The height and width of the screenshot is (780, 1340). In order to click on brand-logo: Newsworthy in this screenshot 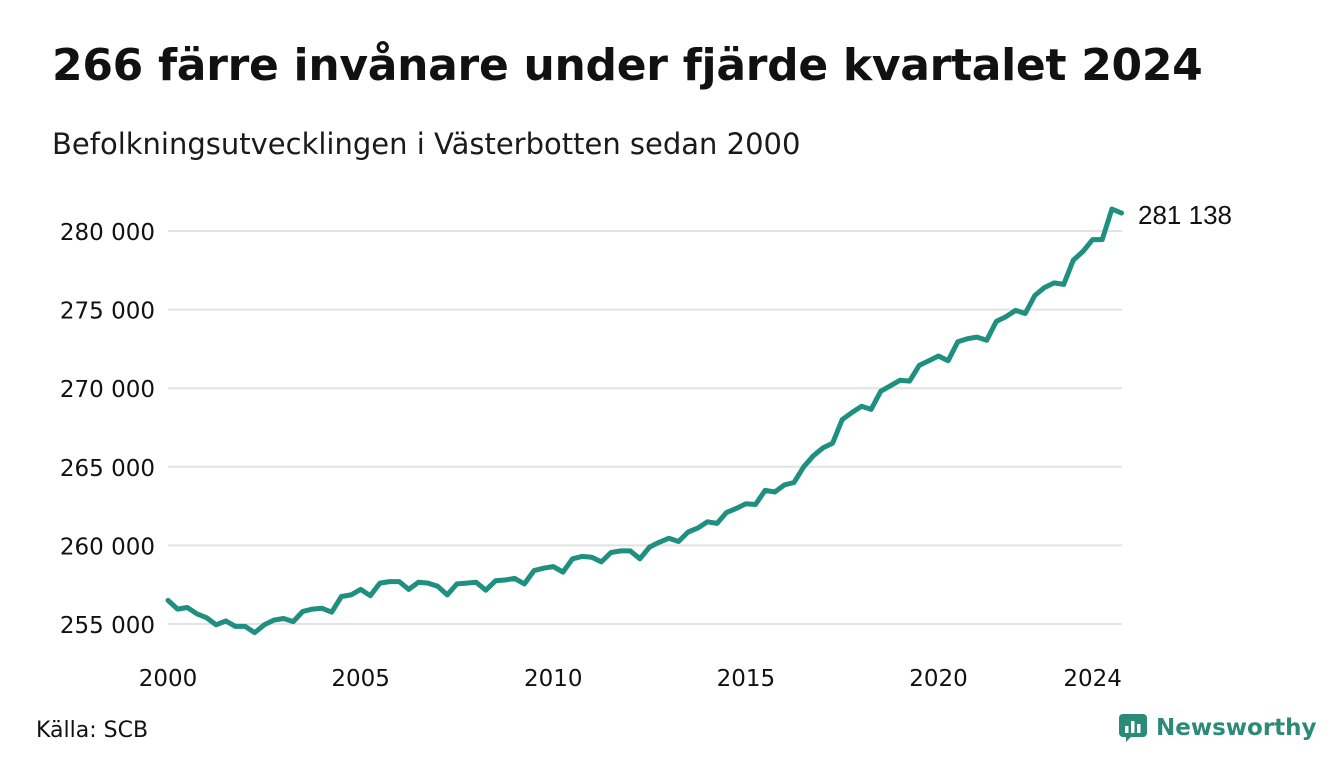, I will do `click(1217, 728)`.